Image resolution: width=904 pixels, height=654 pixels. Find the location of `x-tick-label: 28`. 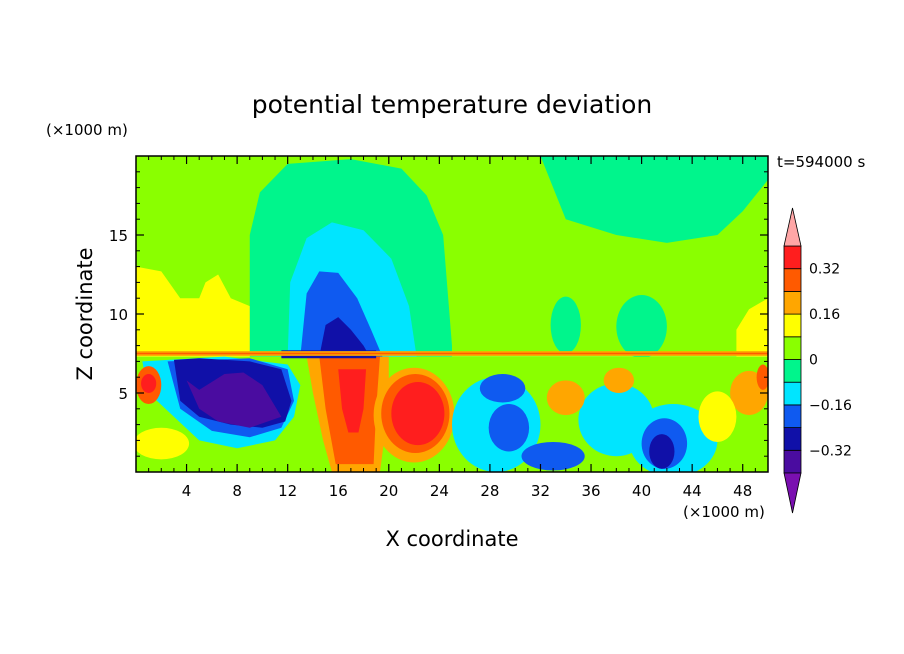

x-tick-label: 28 is located at coordinates (489, 491).